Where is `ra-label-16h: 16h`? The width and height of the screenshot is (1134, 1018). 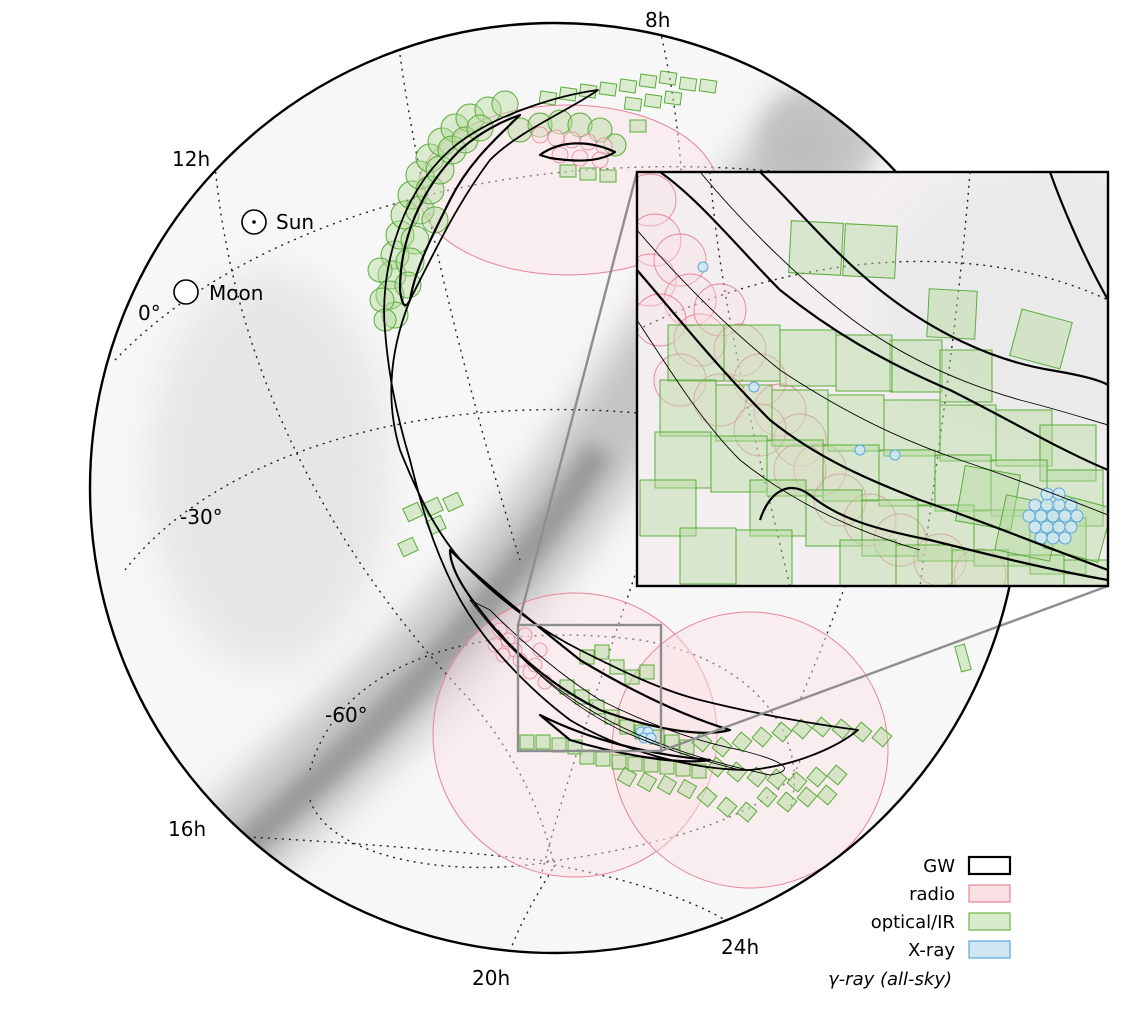 ra-label-16h: 16h is located at coordinates (187, 829).